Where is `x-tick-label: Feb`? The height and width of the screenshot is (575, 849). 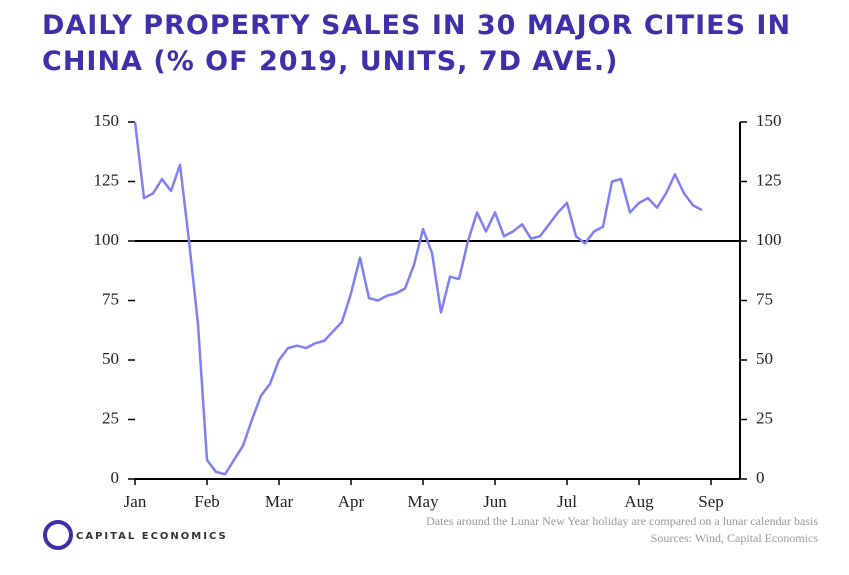
x-tick-label: Feb is located at coordinates (207, 501).